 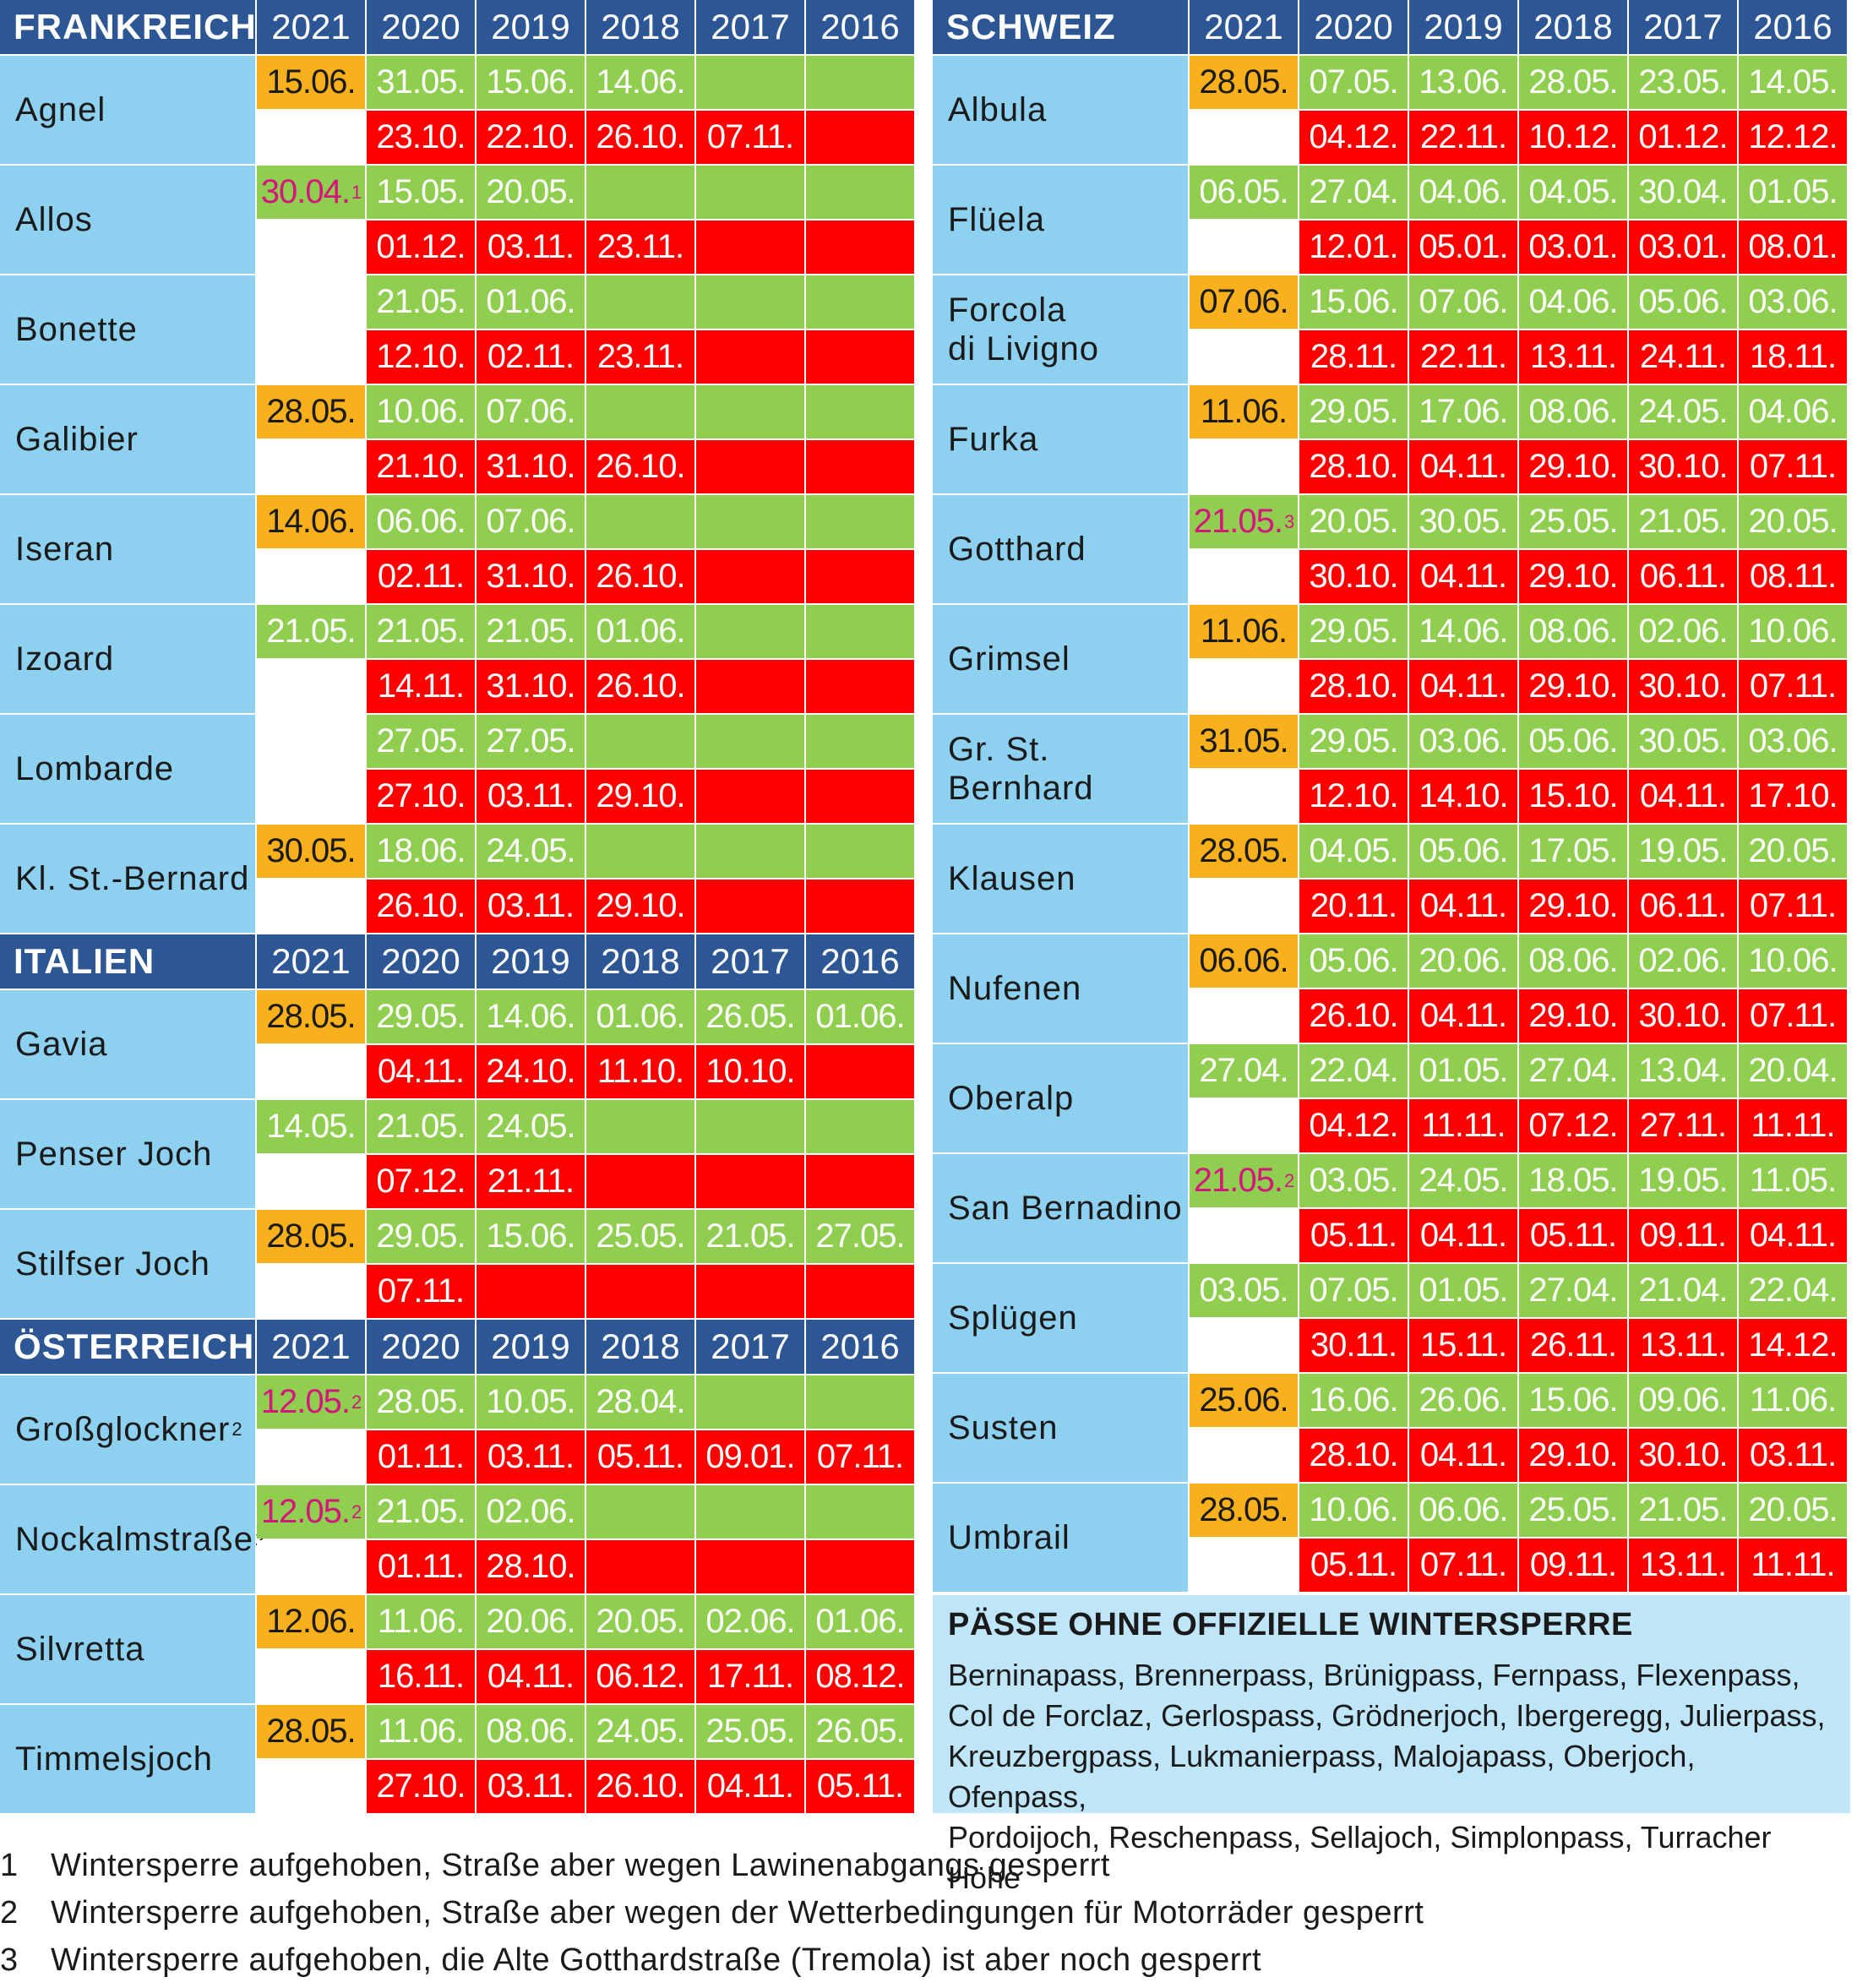 I want to click on pass-name: Lombarde, so click(x=127, y=769).